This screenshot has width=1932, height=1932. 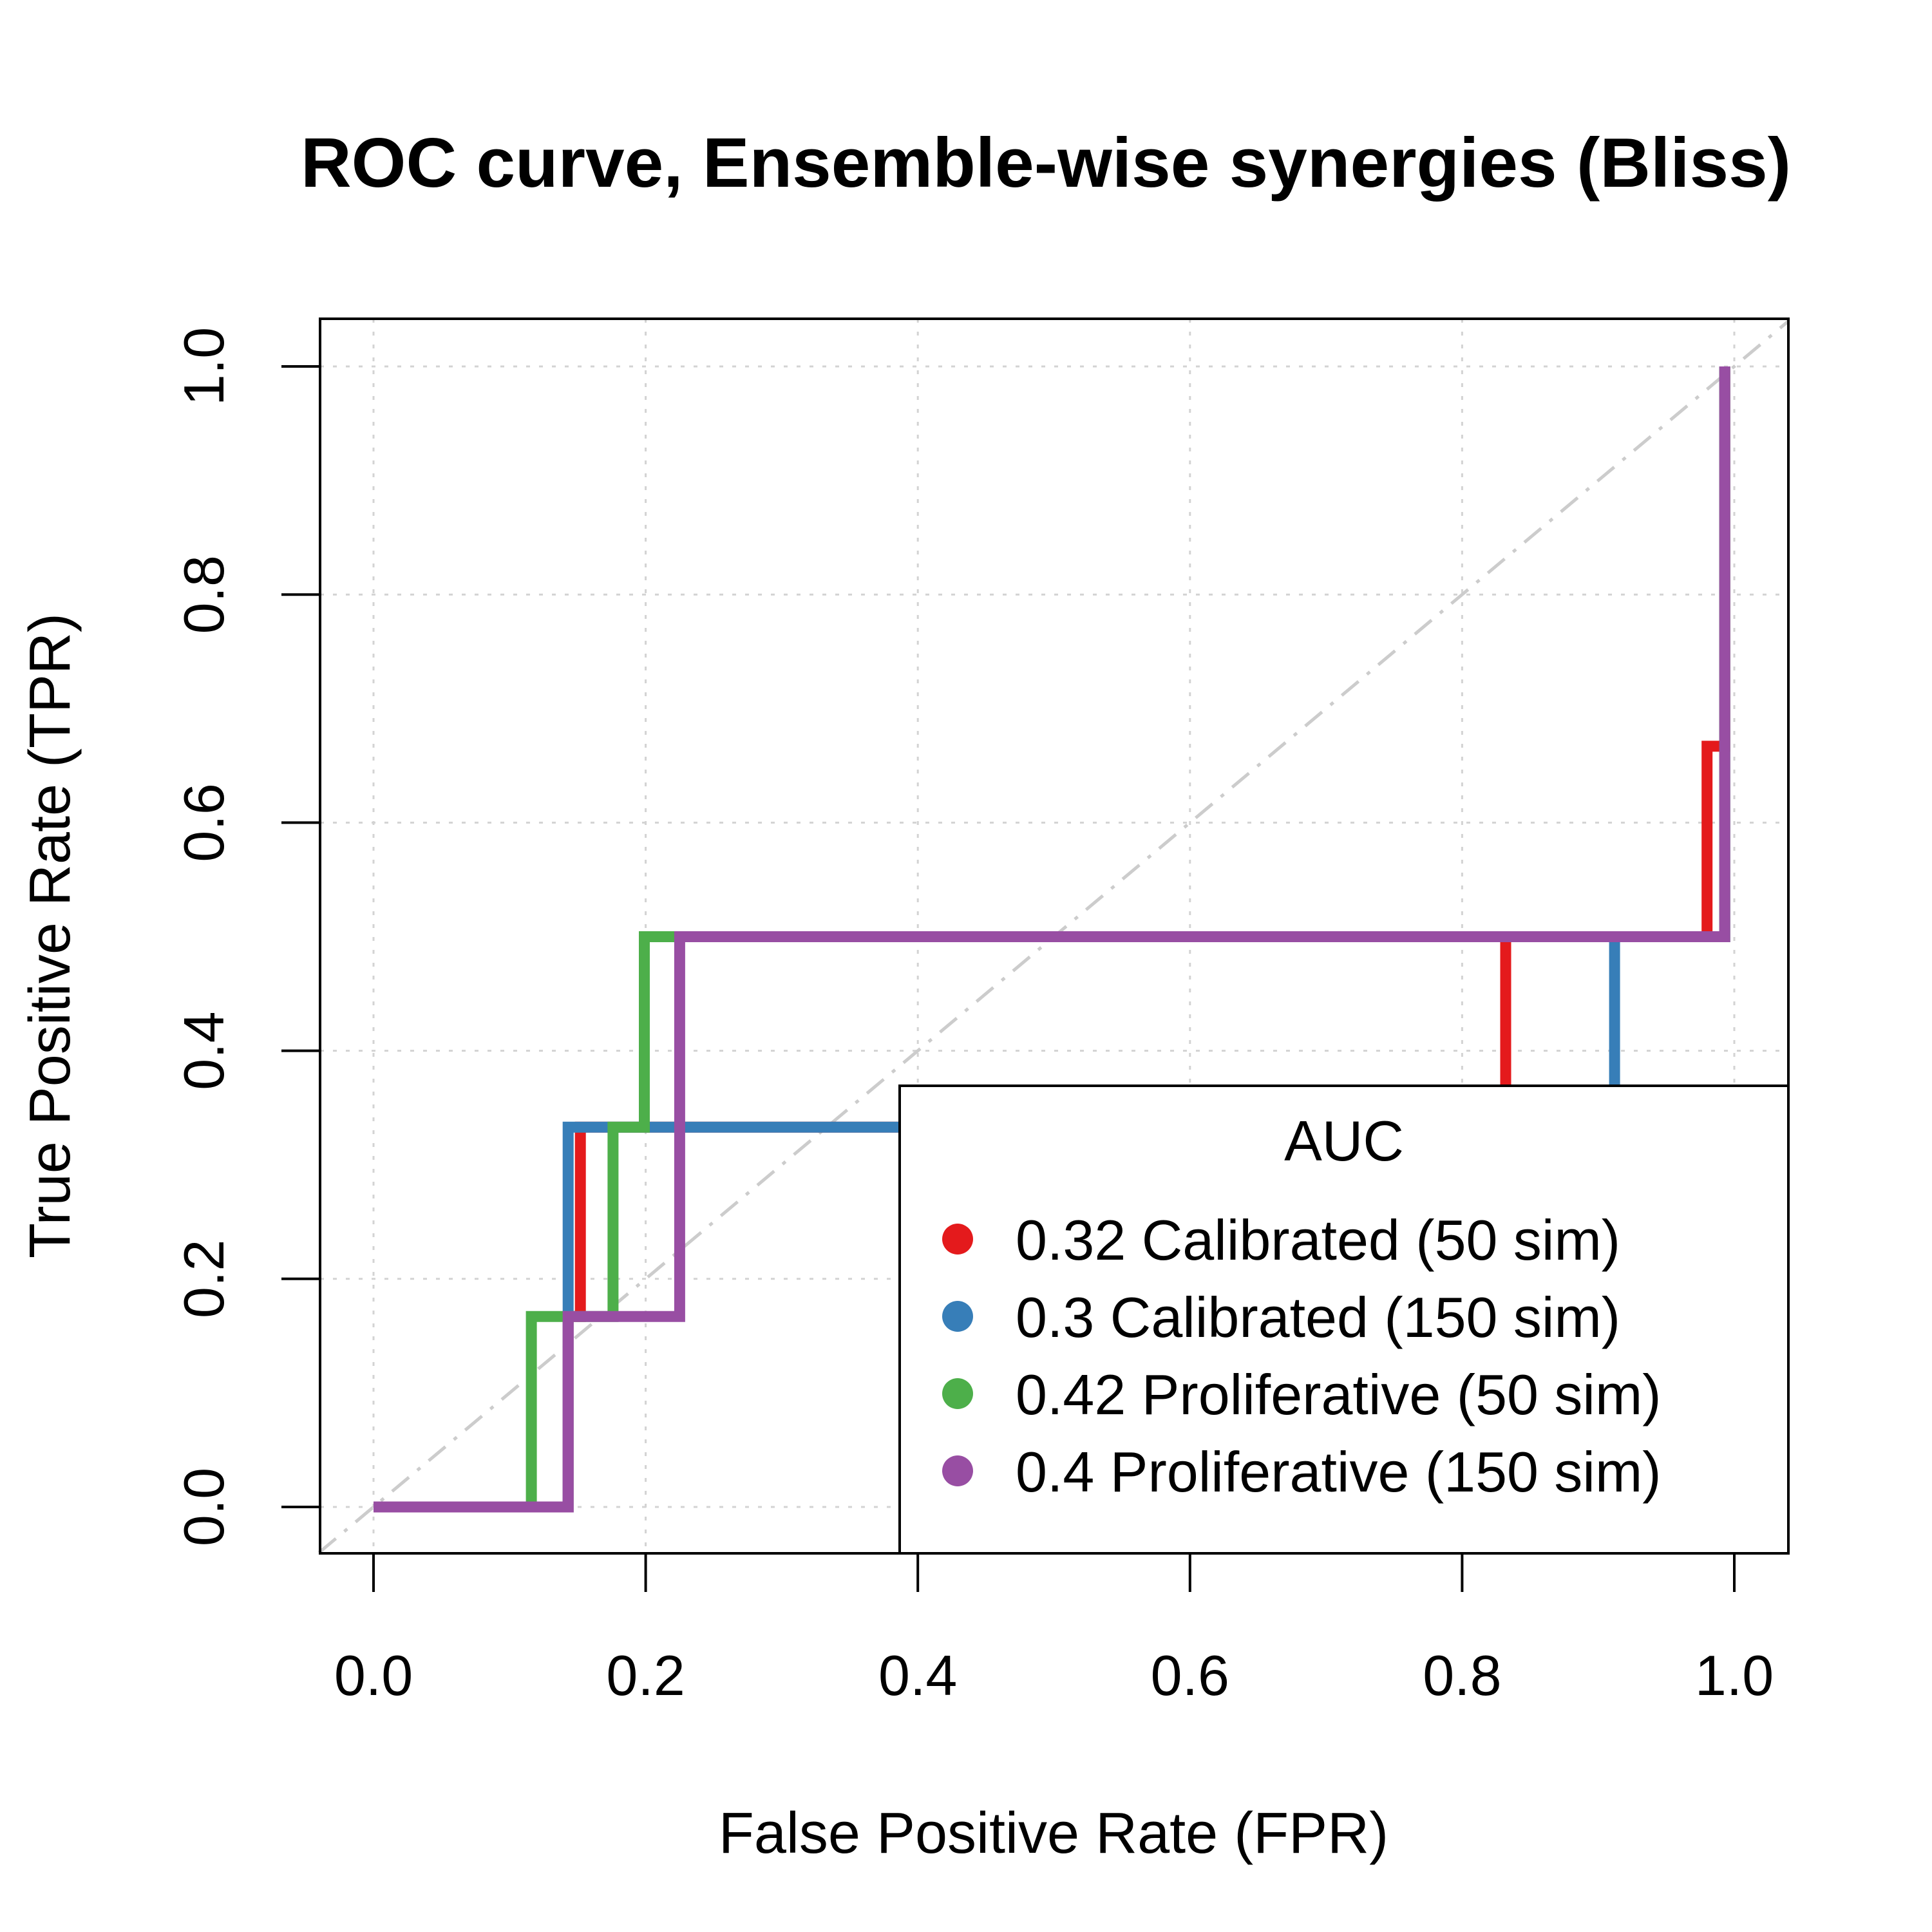 I want to click on y-axis-label: True Positive Rate (TPR), so click(x=50, y=936).